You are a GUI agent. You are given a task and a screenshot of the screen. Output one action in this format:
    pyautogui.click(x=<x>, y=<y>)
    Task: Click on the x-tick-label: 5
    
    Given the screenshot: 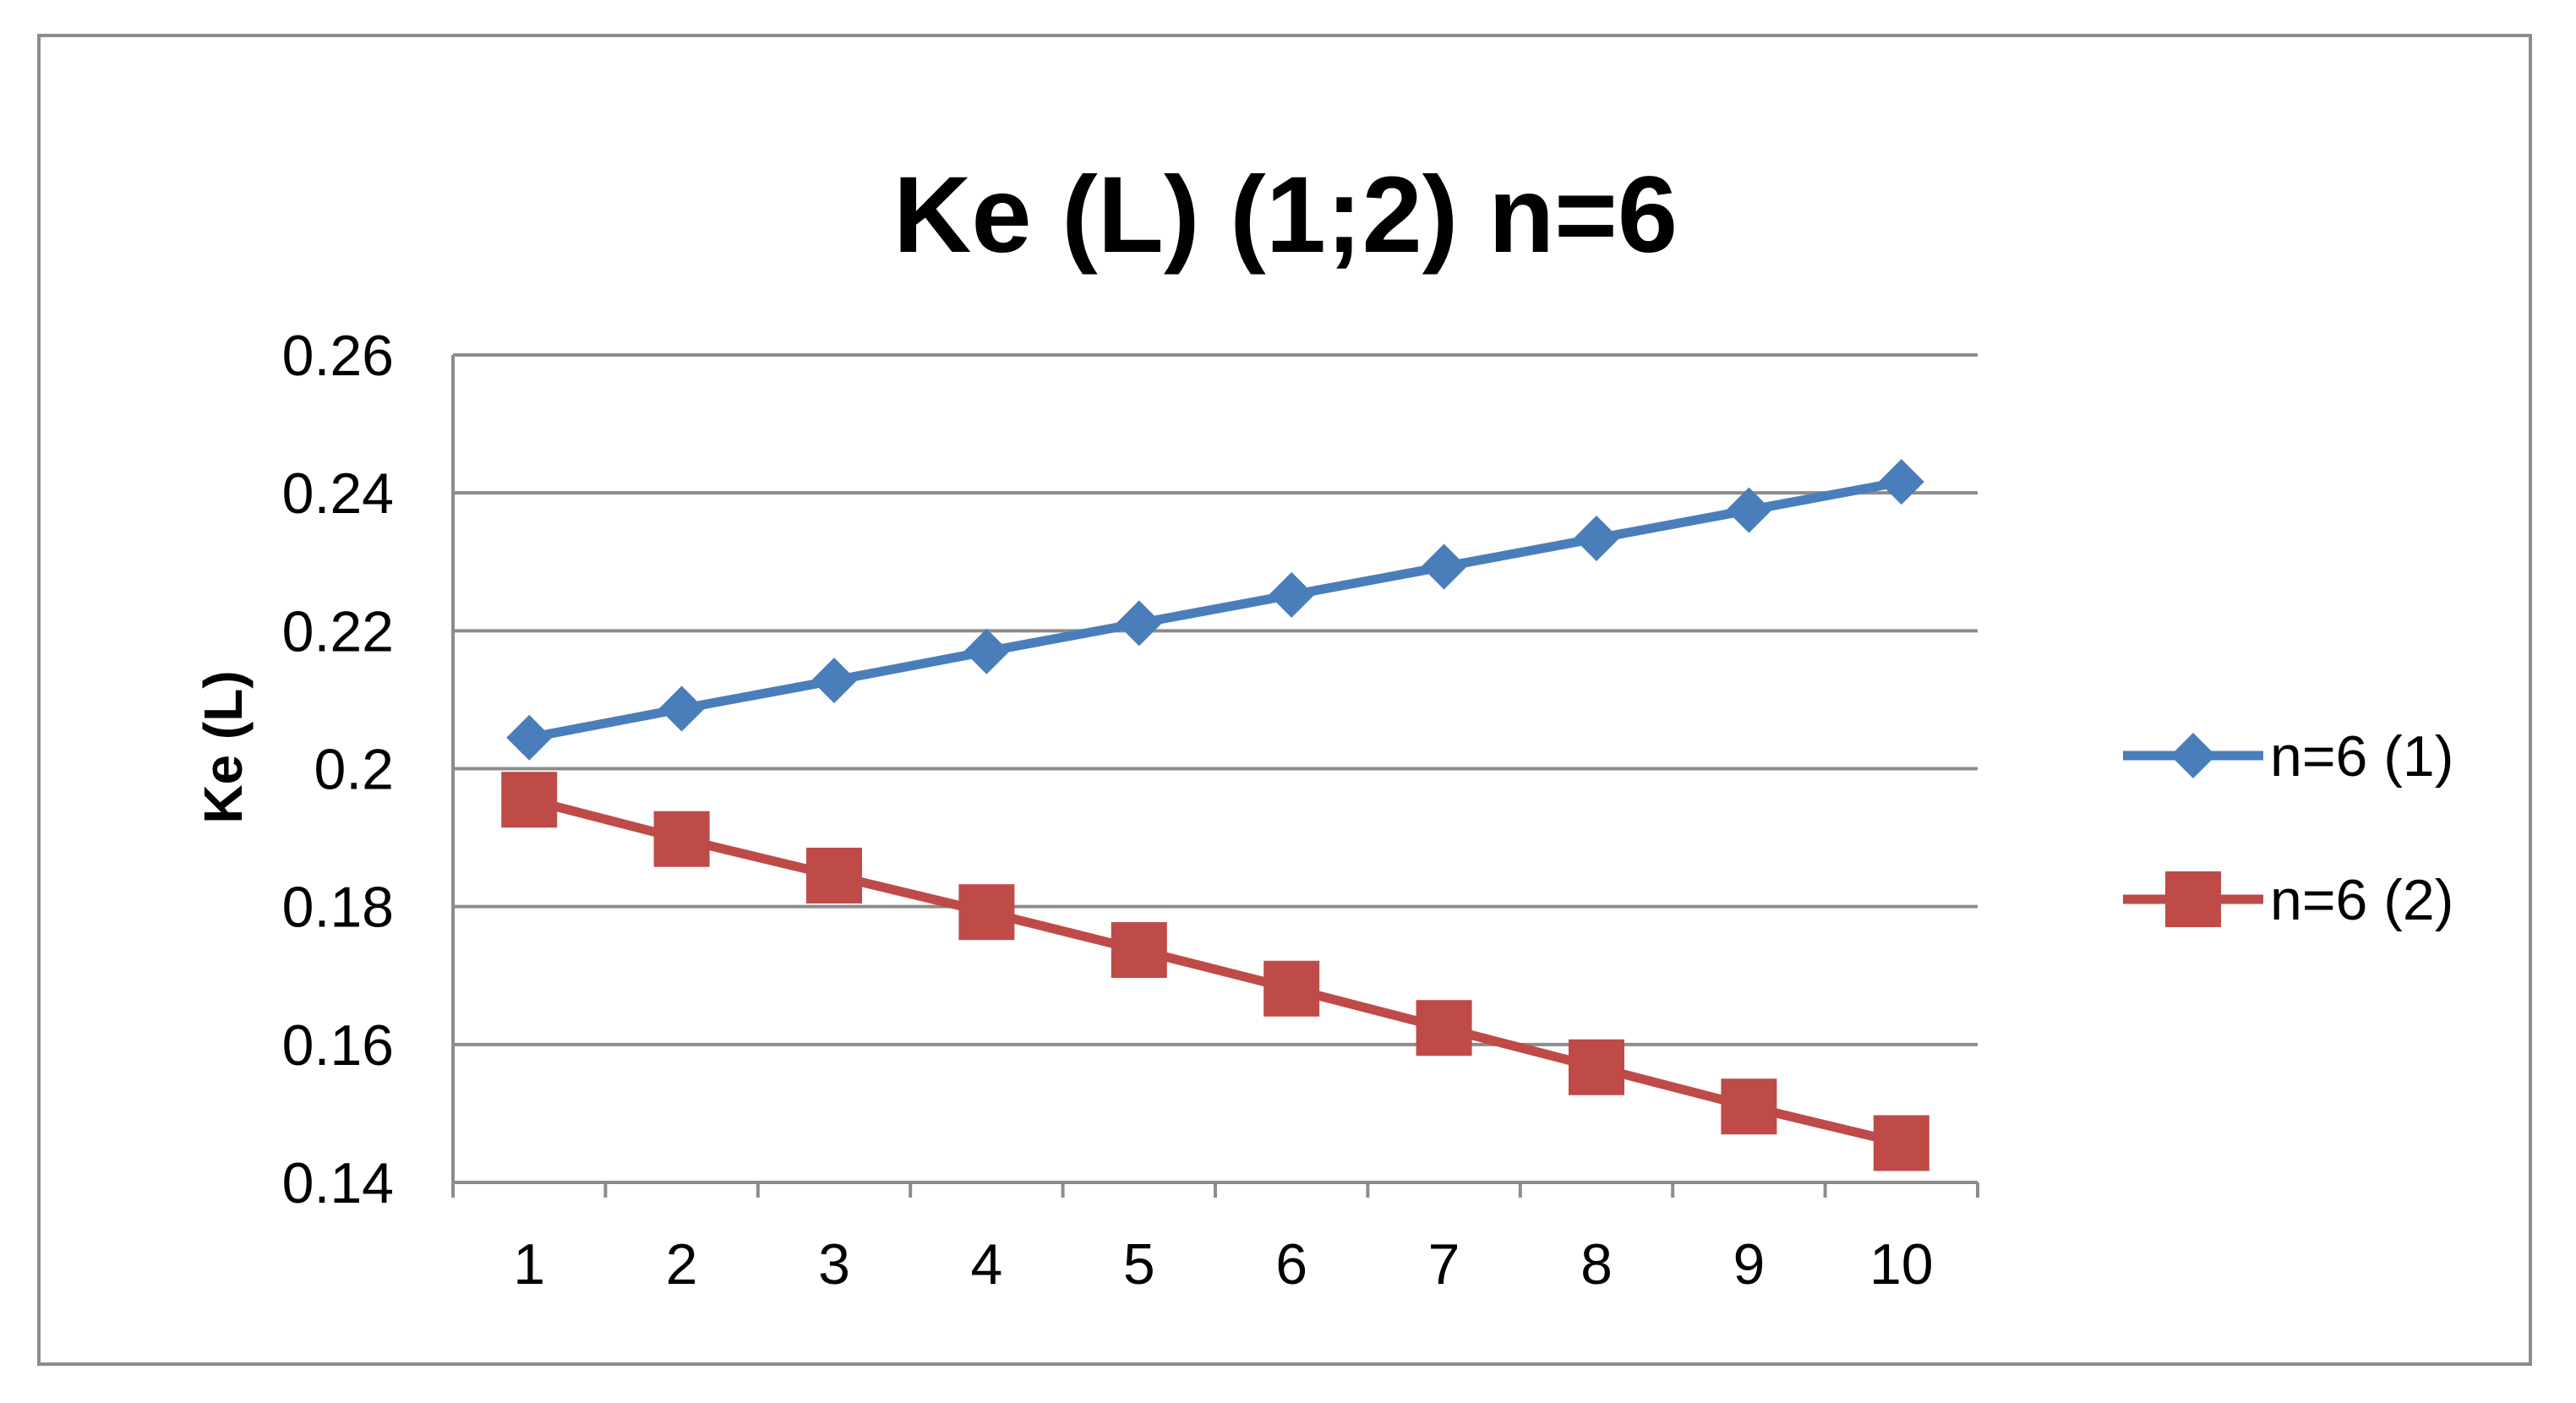 What is the action you would take?
    pyautogui.click(x=1139, y=1265)
    